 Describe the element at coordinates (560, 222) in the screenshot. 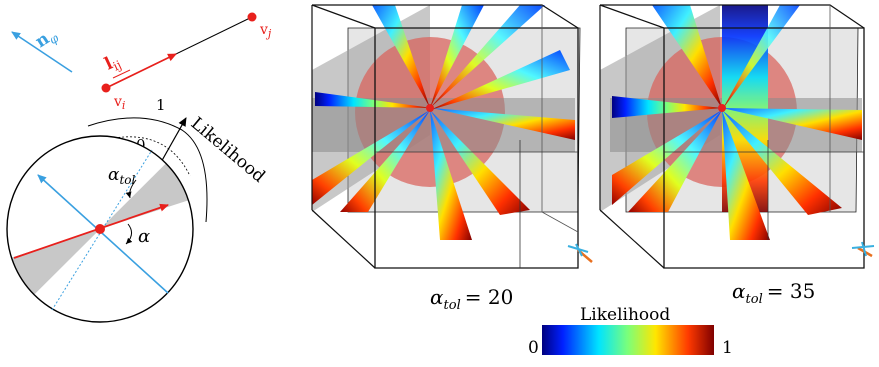

I see `cube-edge-back-bottom` at that location.